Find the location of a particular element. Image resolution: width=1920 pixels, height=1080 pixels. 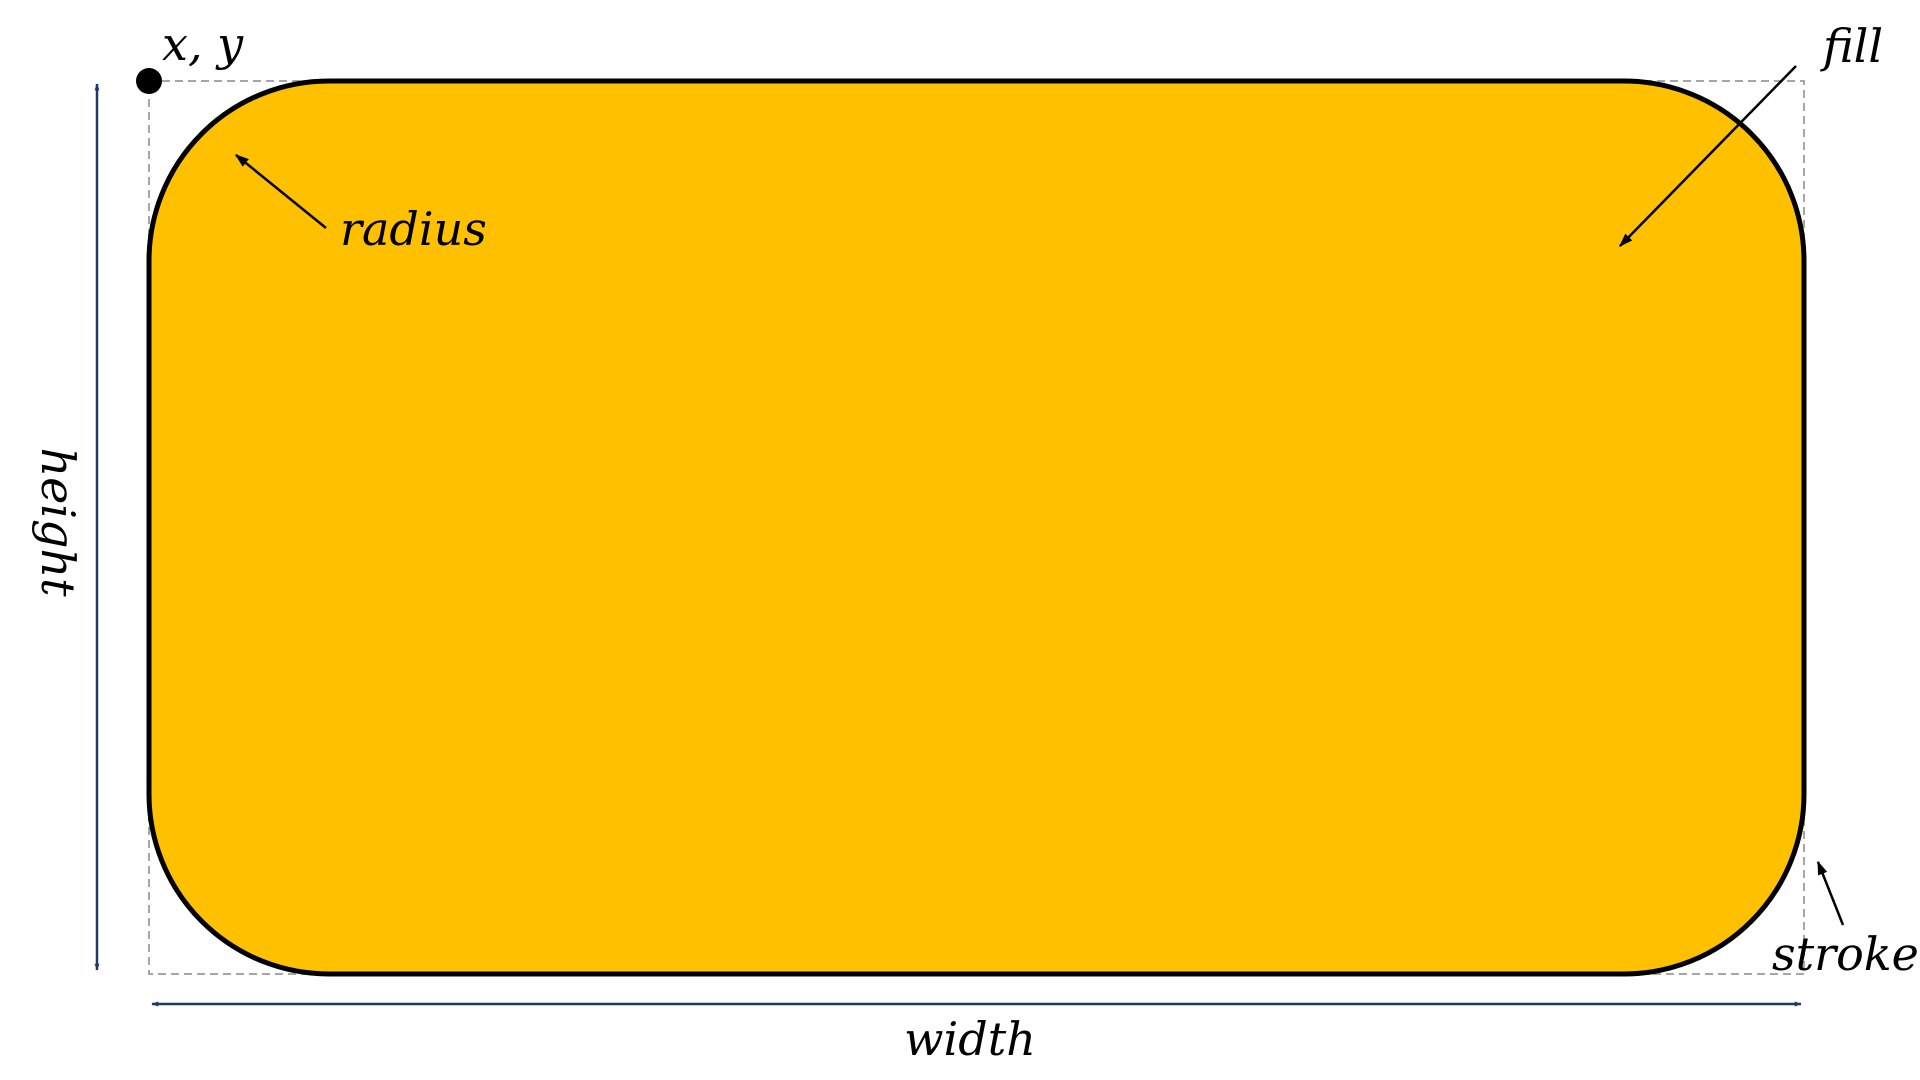

stroke-label: stroke is located at coordinates (1845, 954).